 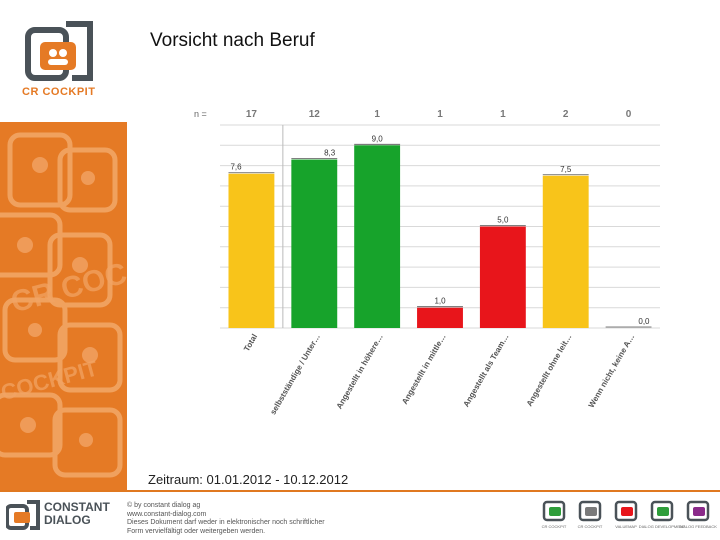 I want to click on data-label: 0,0, so click(x=644, y=321).